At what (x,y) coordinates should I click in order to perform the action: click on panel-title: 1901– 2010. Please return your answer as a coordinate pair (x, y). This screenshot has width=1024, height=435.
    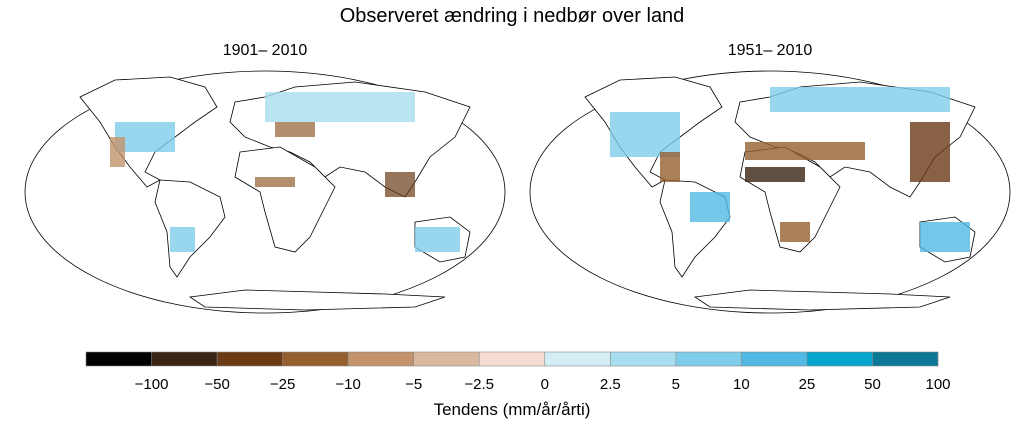
    Looking at the image, I should click on (265, 50).